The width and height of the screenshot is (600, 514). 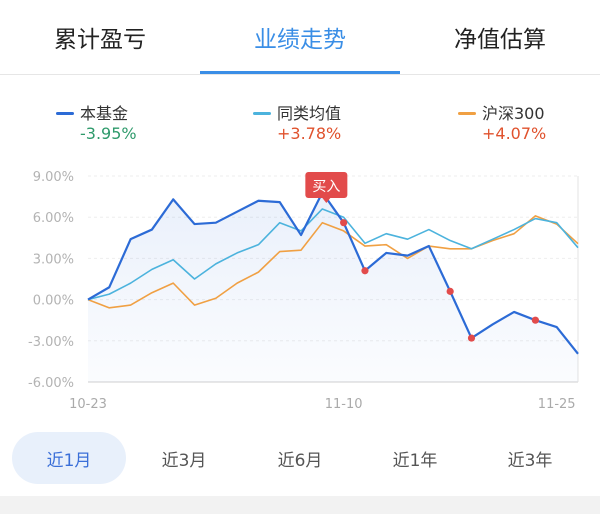 What do you see at coordinates (500, 40) in the screenshot?
I see `tab-nav-estimate: 净值估算` at bounding box center [500, 40].